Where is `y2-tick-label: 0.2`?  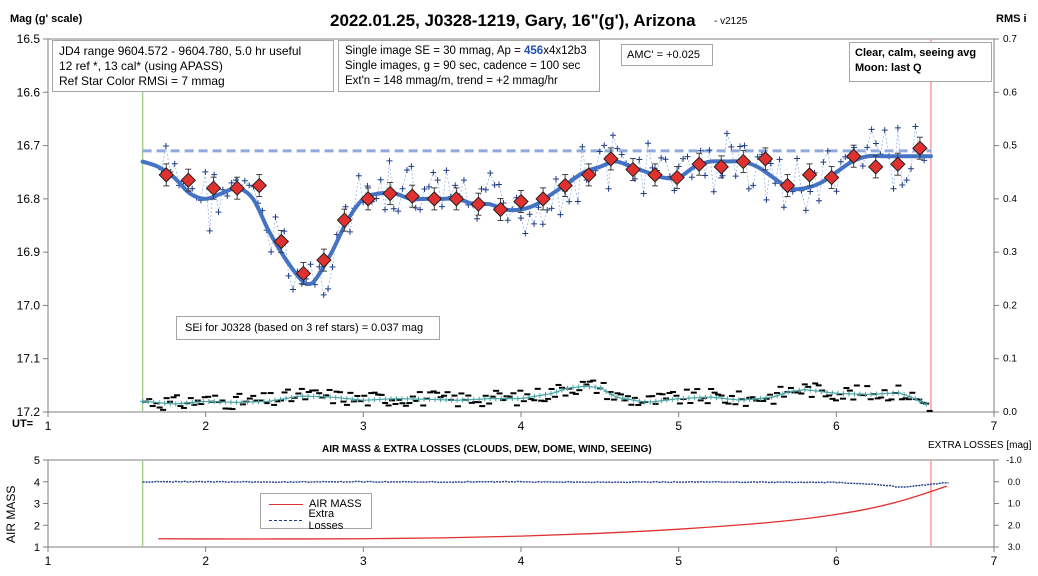
y2-tick-label: 0.2 is located at coordinates (1010, 305).